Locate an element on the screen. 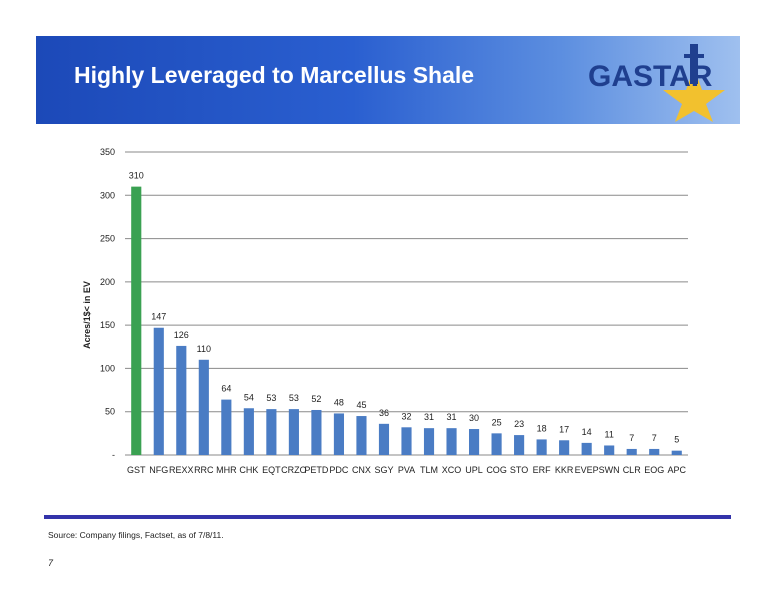  y-ticks: - 50 100 150 200 250 300 350 is located at coordinates (107, 303).